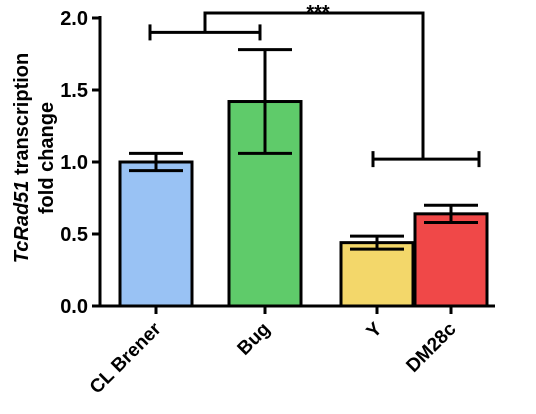 Image resolution: width=536 pixels, height=414 pixels. What do you see at coordinates (377, 274) in the screenshot?
I see `bar-y` at bounding box center [377, 274].